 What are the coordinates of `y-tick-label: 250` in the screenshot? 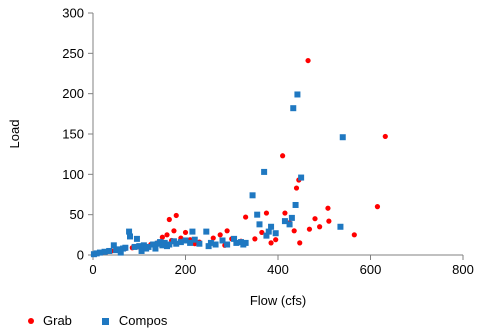 It's located at (73, 53).